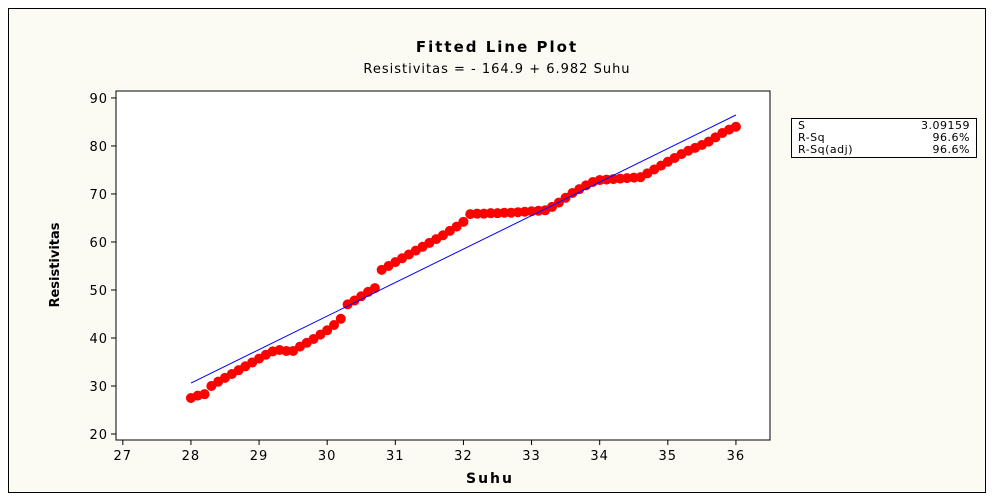  I want to click on y-tick-label: 50, so click(98, 291).